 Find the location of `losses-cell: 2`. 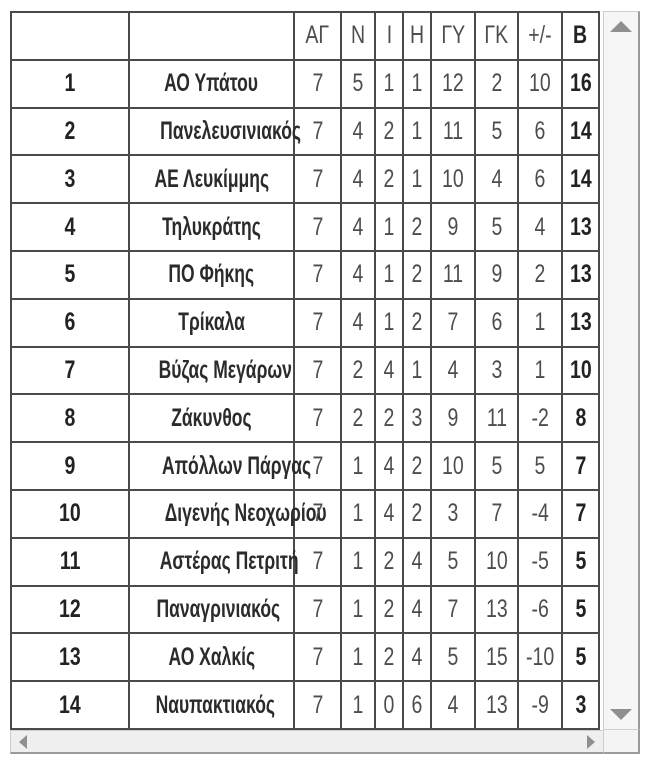

losses-cell: 2 is located at coordinates (417, 513).